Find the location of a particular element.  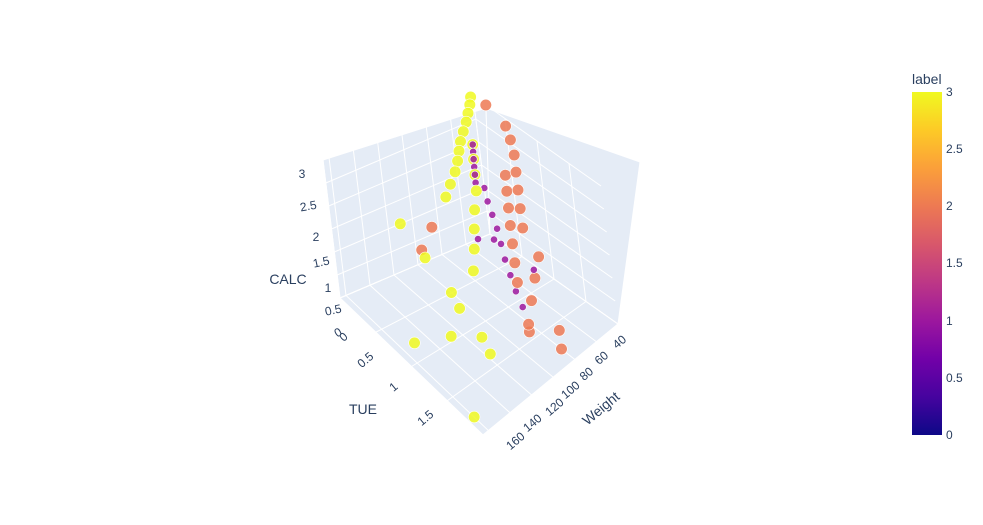

colorbar-title: label is located at coordinates (927, 79).